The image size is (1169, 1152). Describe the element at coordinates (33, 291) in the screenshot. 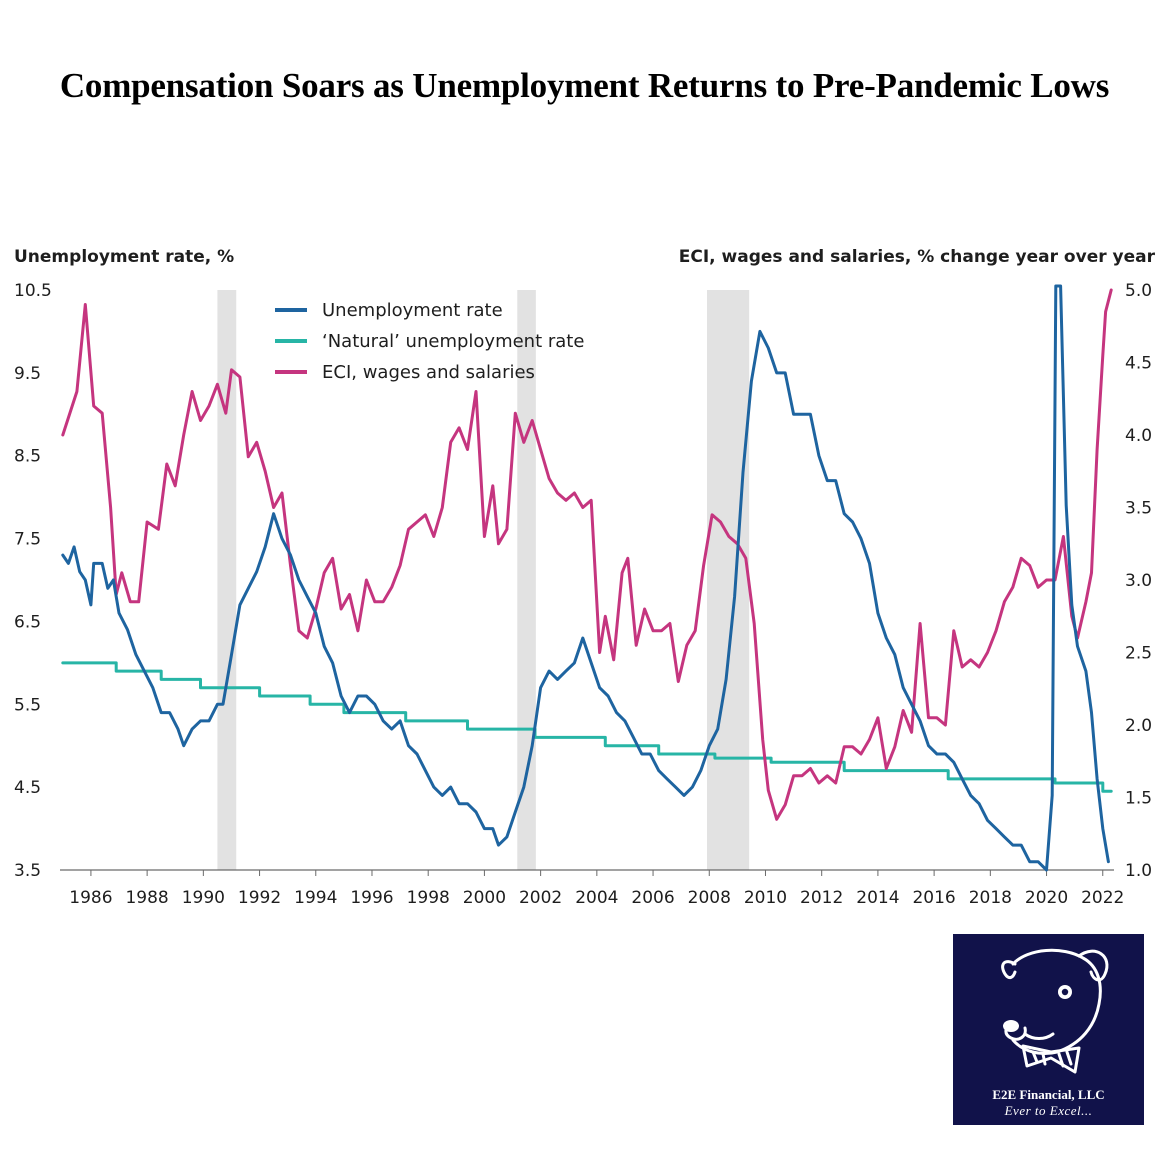

I see `left-tick-label: 10.5` at that location.